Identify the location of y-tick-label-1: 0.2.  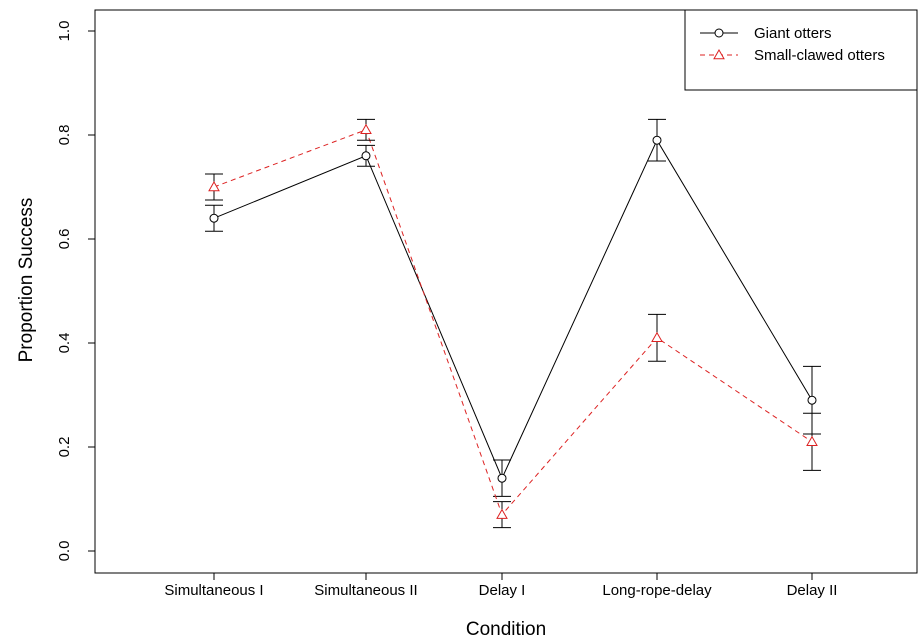
(64, 447).